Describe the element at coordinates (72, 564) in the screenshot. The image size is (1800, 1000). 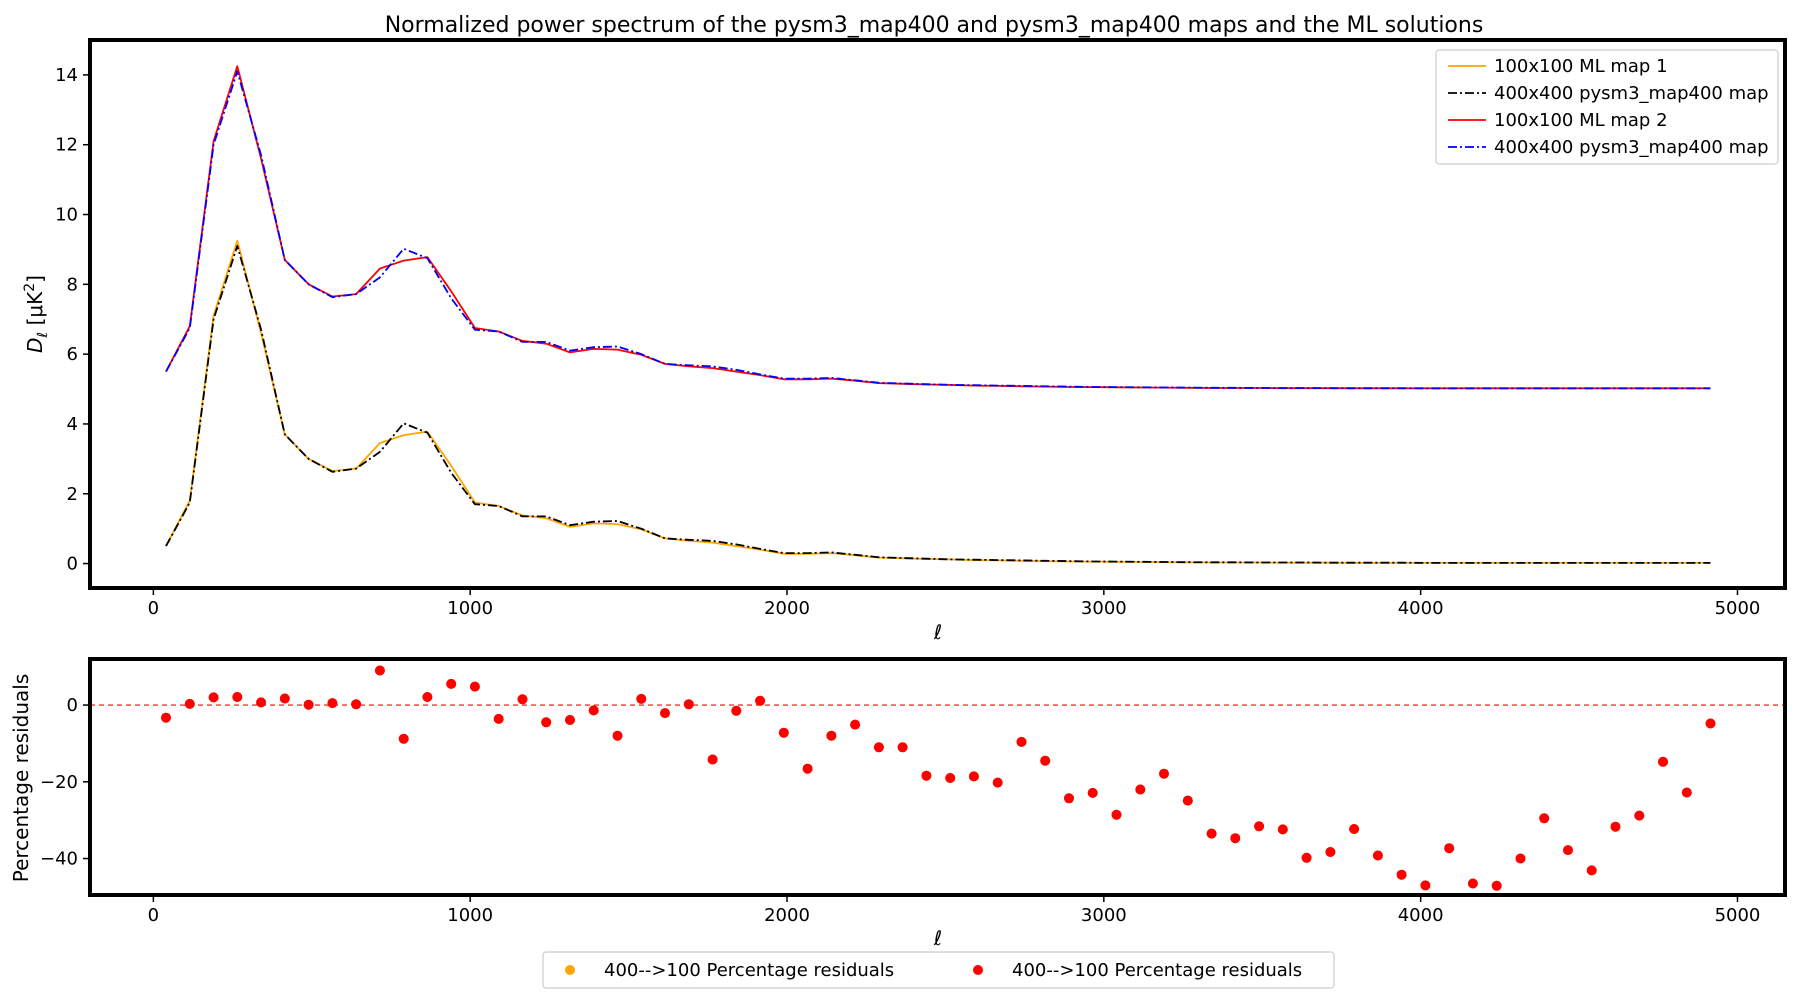
I see `top-y-tick-label: 0` at that location.